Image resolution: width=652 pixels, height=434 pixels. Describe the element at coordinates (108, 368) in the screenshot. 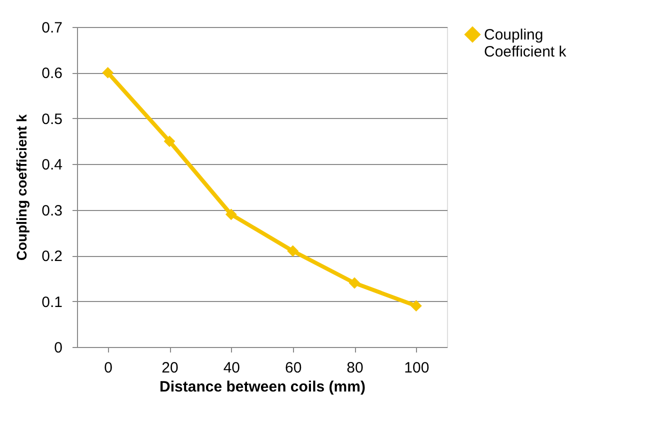

I see `x-tick-label: 0` at that location.